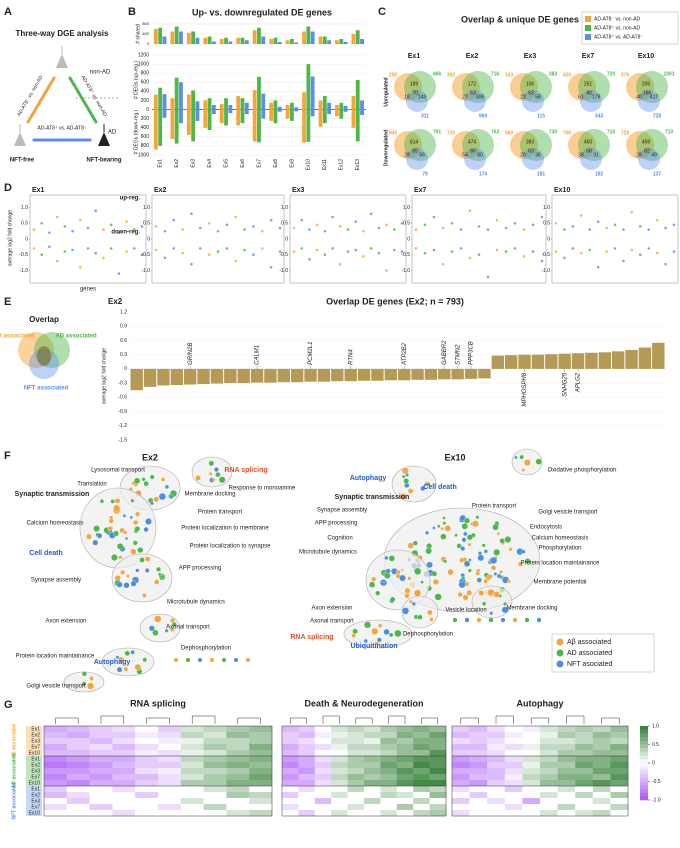 The image size is (680, 848). Describe the element at coordinates (35, 777) in the screenshot. I see `row-label: Ex7` at that location.